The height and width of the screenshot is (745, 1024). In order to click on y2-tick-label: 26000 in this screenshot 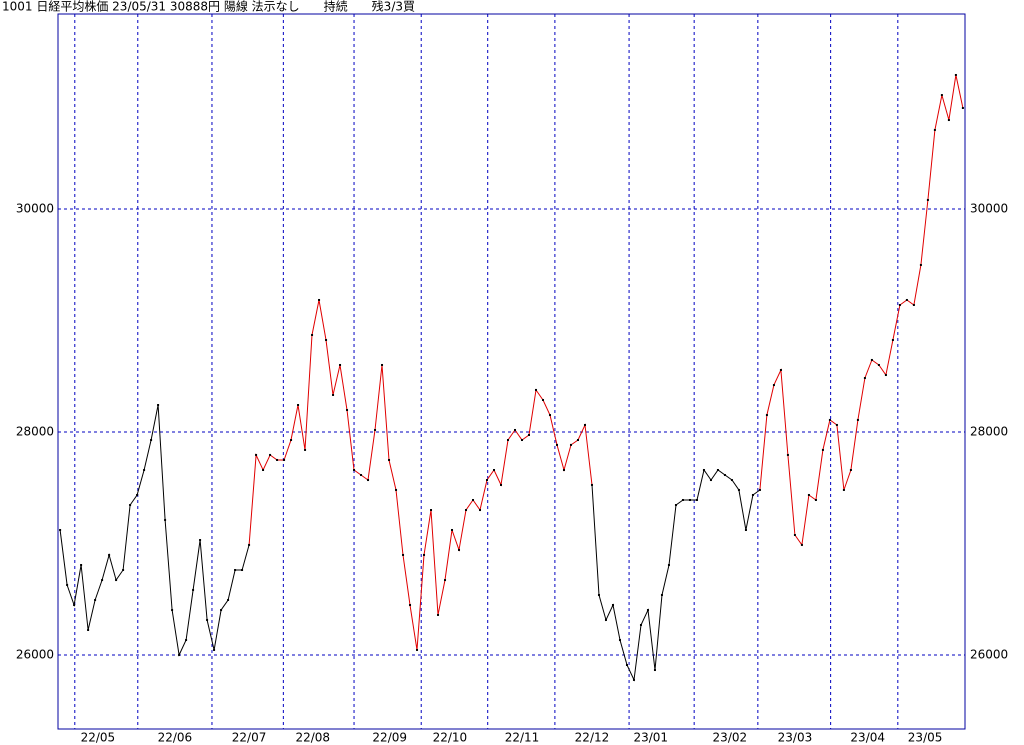, I will do `click(989, 654)`.